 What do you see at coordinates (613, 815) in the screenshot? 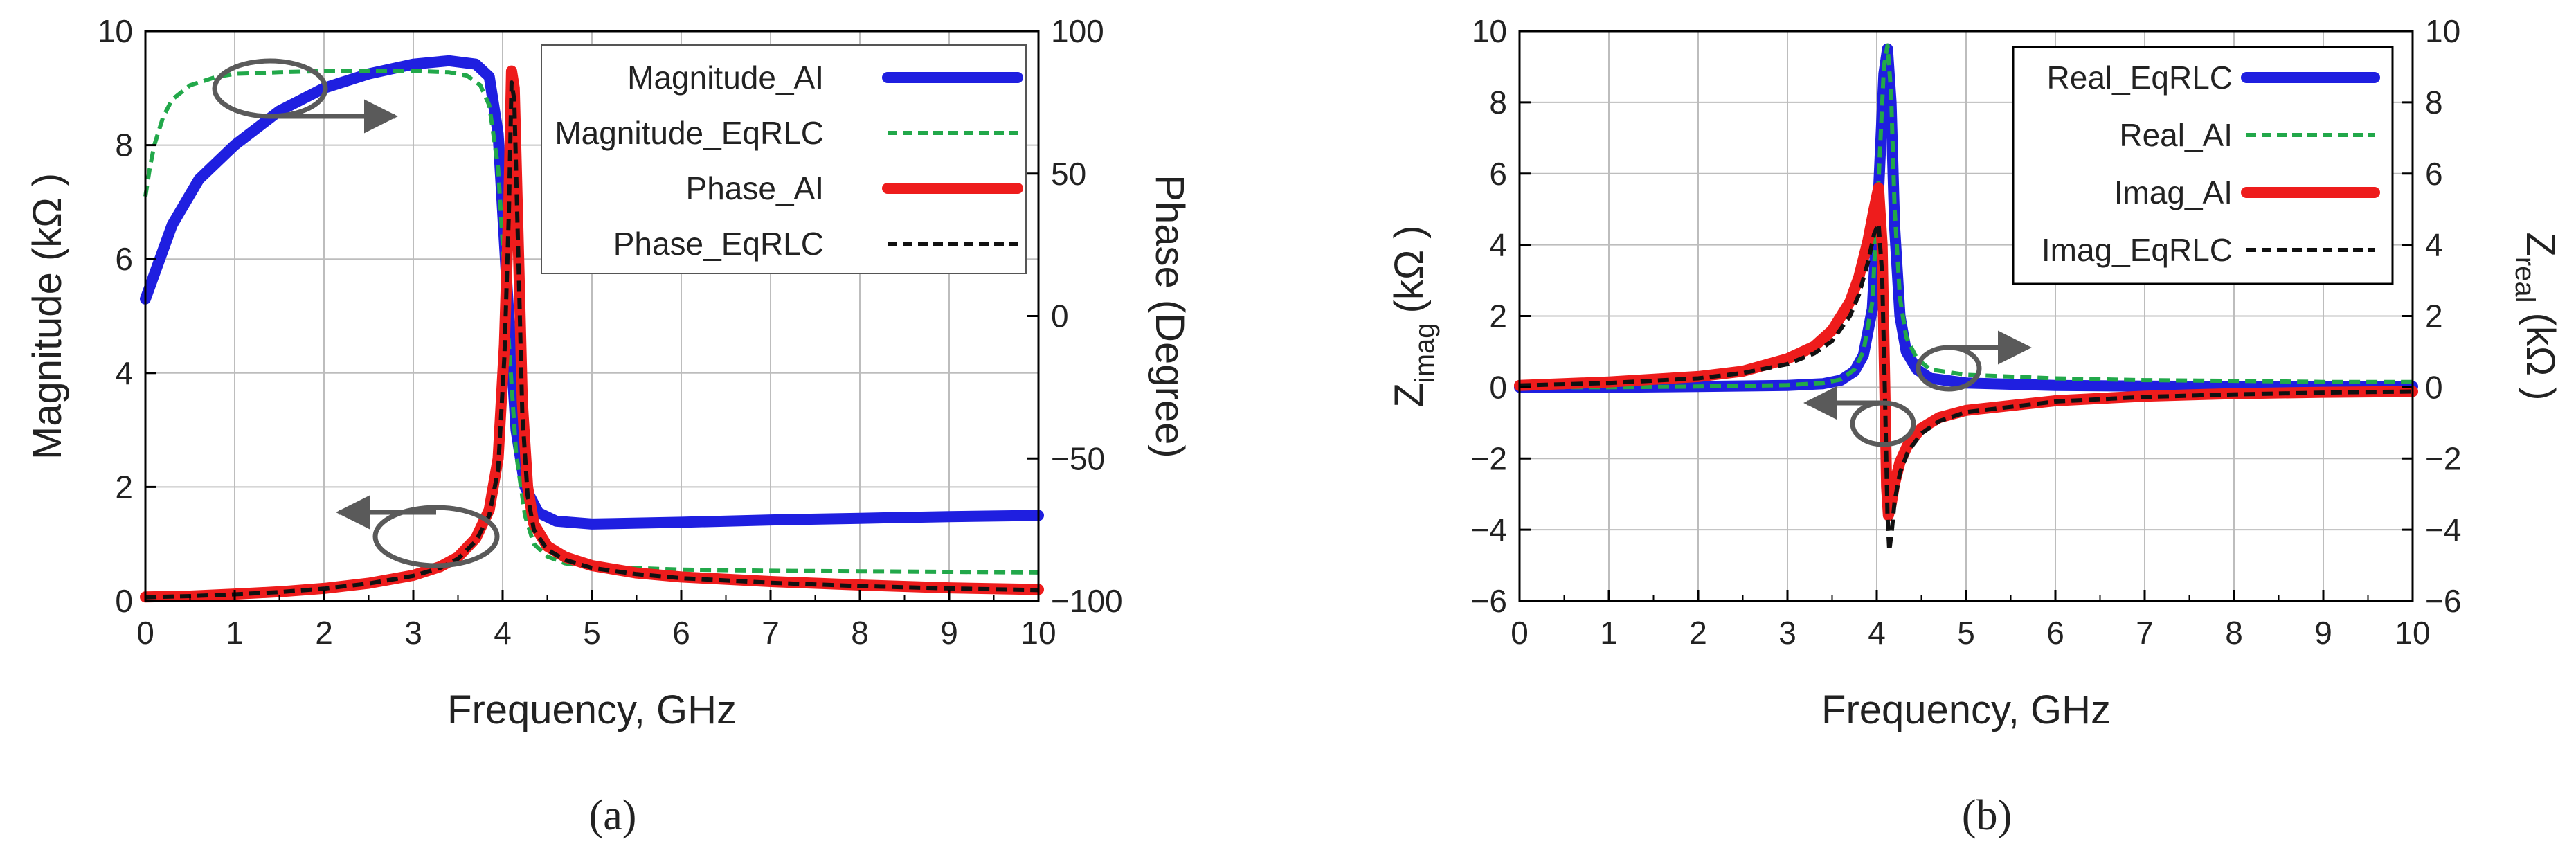
I see `caption-a: (a)` at bounding box center [613, 815].